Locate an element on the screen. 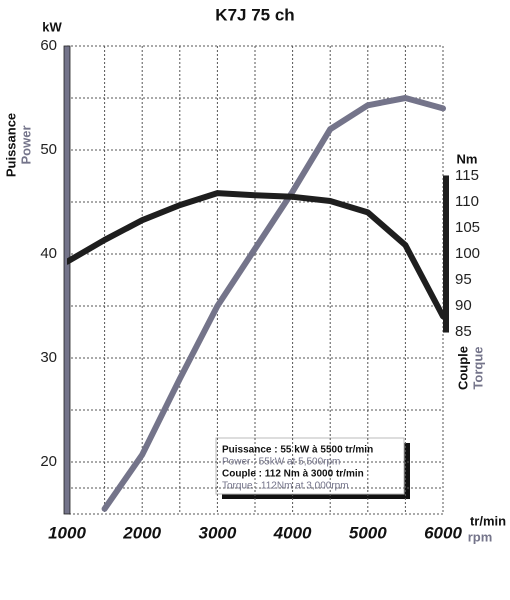 This screenshot has height=600, width=510. y-tick-label: 30 is located at coordinates (48, 357).